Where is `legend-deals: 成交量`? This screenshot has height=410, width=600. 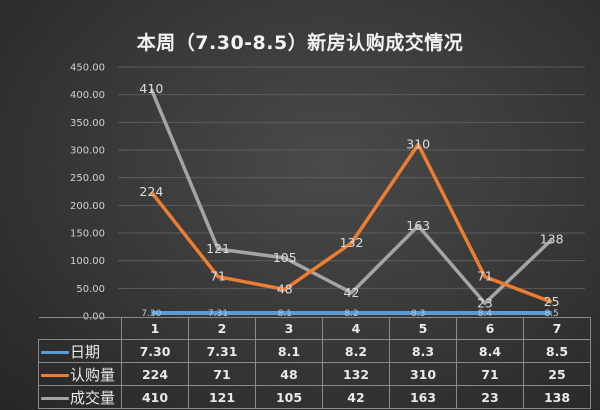 legend-deals: 成交量 is located at coordinates (80, 397).